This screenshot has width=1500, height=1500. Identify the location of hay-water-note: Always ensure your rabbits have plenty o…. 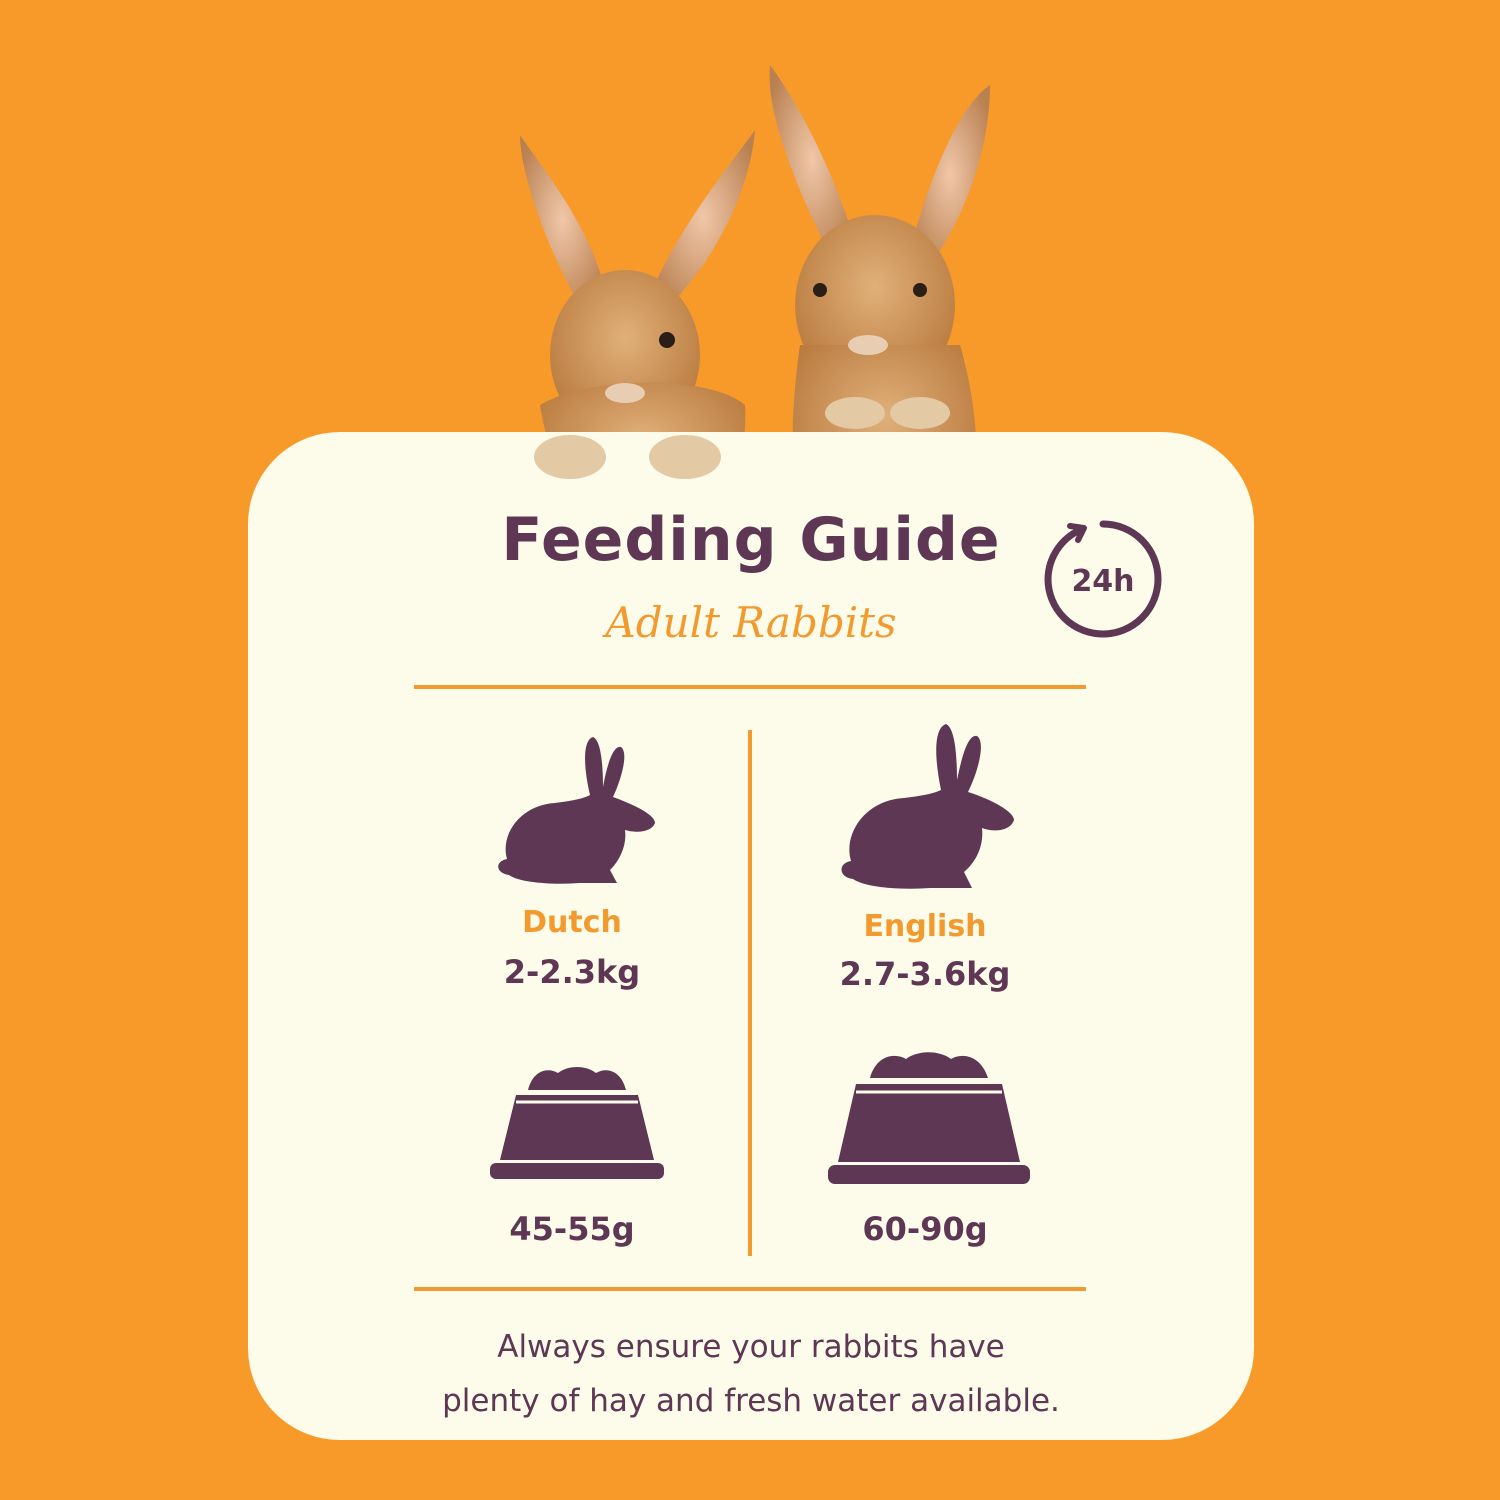
(751, 1374).